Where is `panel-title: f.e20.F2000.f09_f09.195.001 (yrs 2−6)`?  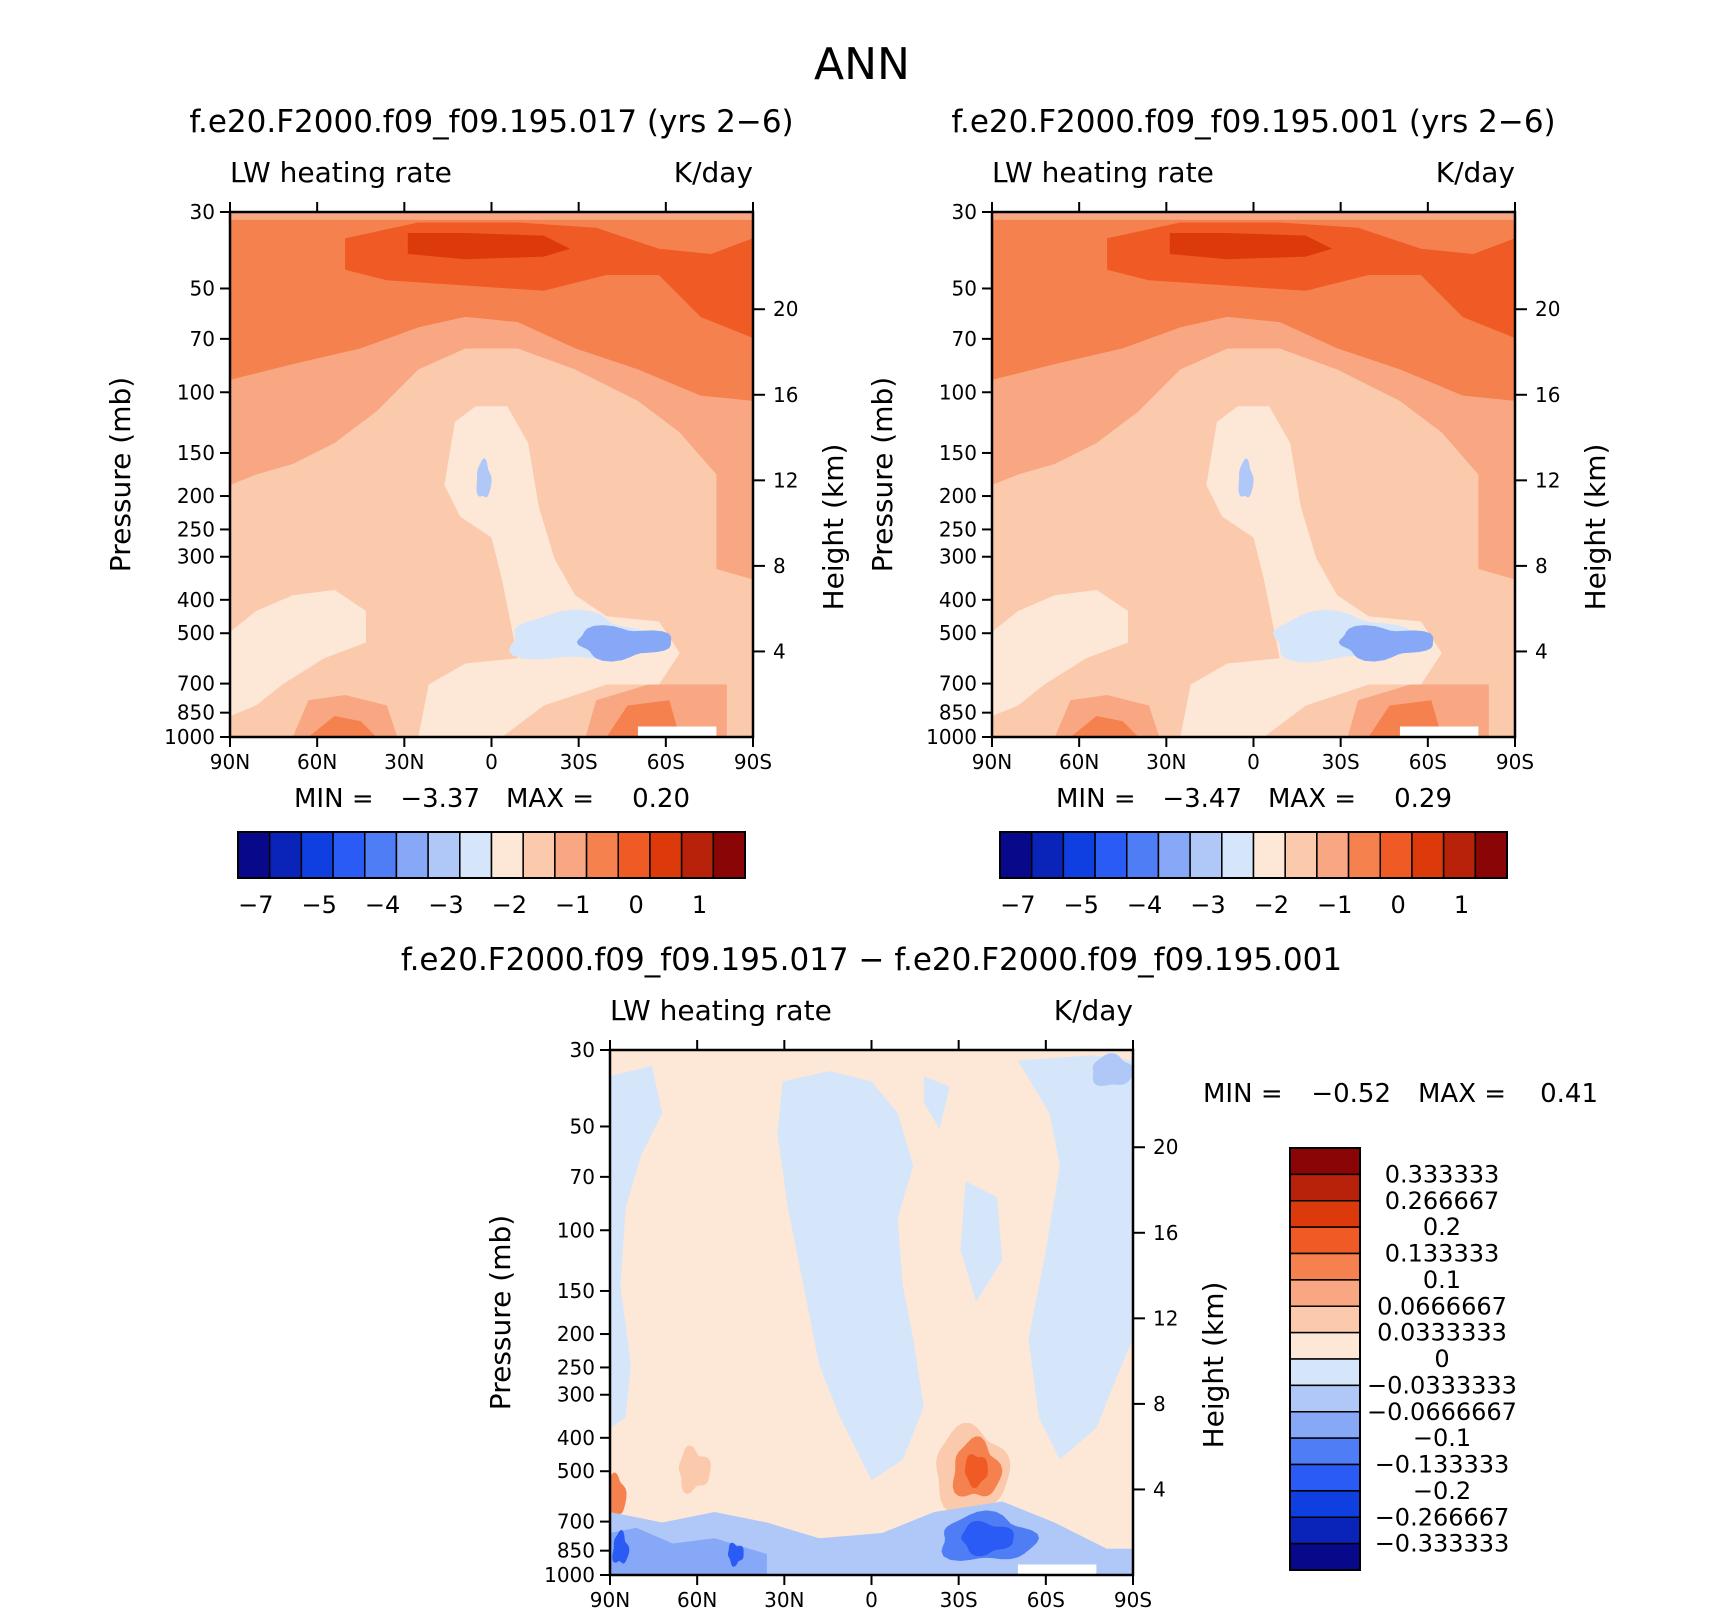
panel-title: f.e20.F2000.f09_f09.195.001 (yrs 2−6) is located at coordinates (1253, 122).